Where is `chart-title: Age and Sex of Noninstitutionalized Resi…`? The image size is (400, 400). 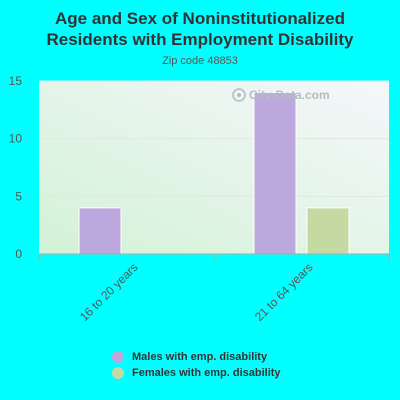
chart-title: Age and Sex of Noninstitutionalized Resi… is located at coordinates (200, 29).